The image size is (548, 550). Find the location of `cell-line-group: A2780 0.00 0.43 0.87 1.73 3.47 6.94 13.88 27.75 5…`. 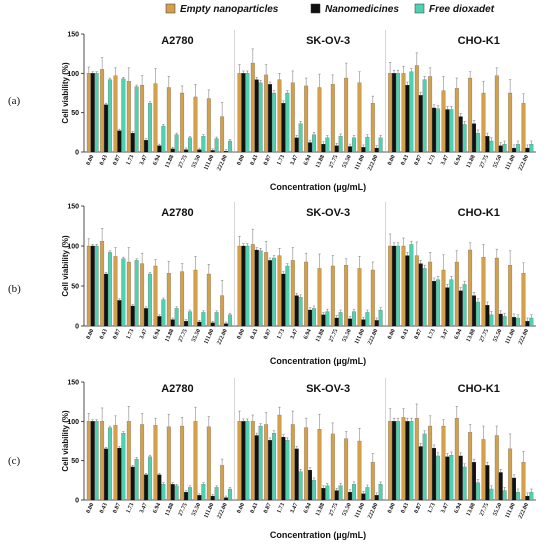

cell-line-group: A2780 0.00 0.43 0.87 1.73 3.47 6.94 13.88 27.75 5… is located at coordinates (159, 451).